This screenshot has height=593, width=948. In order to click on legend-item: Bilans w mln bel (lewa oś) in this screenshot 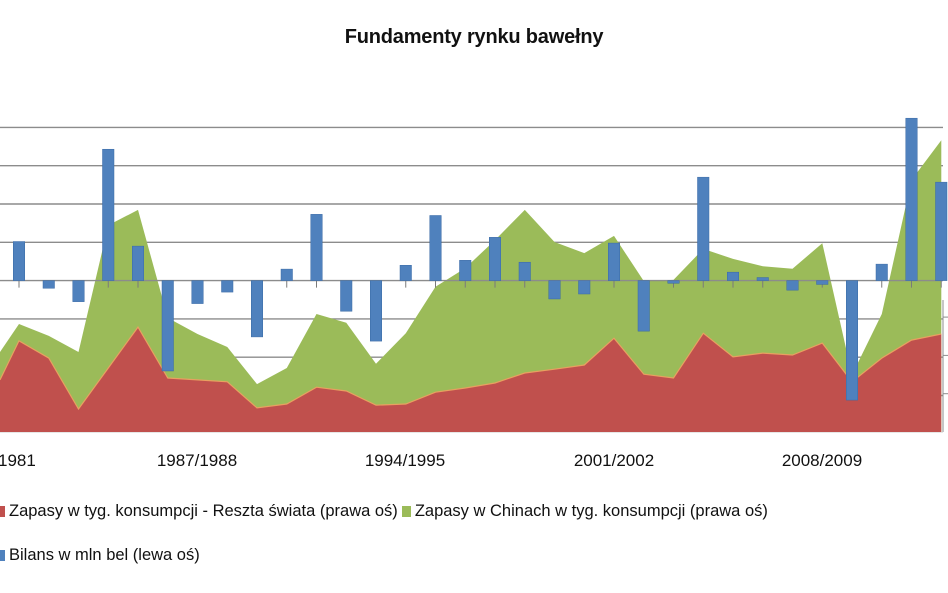, I will do `click(100, 555)`.